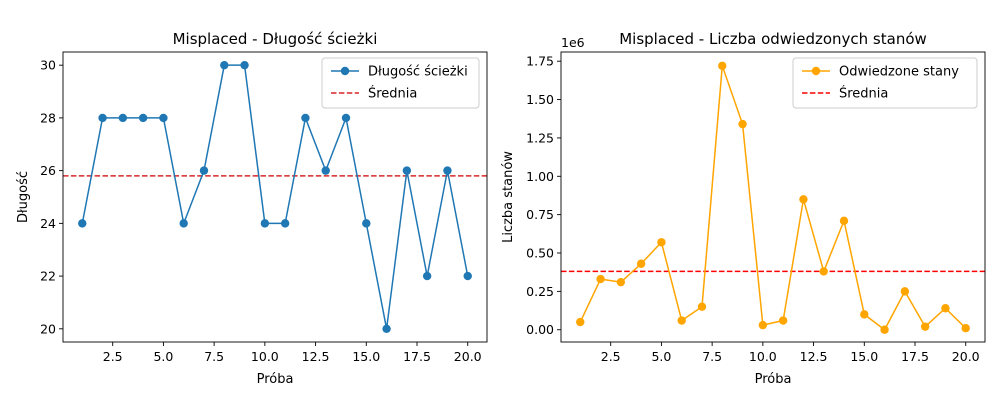 This screenshot has height=404, width=1000. Describe the element at coordinates (540, 253) in the screenshot. I see `y-tick-label: 0.50` at that location.